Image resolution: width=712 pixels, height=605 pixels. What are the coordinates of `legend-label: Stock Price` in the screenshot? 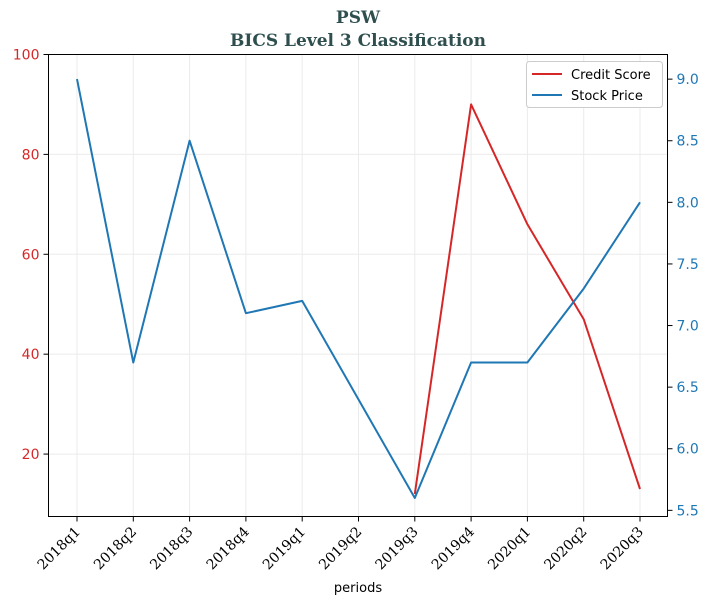 It's located at (607, 96).